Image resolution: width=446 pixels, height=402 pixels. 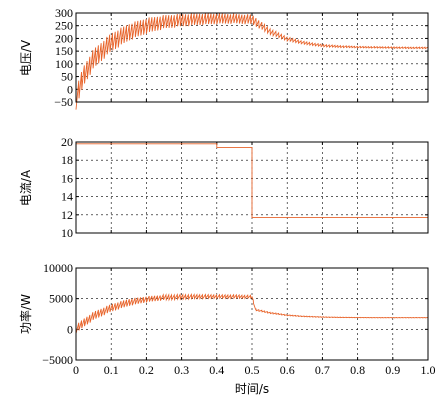 I want to click on x-tick-label: 0.8, so click(x=357, y=370).